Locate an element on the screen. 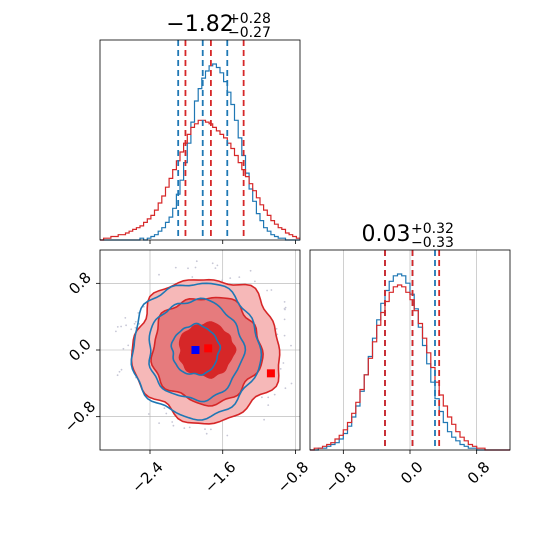 Image resolution: width=550 pixels, height=550 pixels. p2-xtick-label-2: 0.8 is located at coordinates (479, 473).